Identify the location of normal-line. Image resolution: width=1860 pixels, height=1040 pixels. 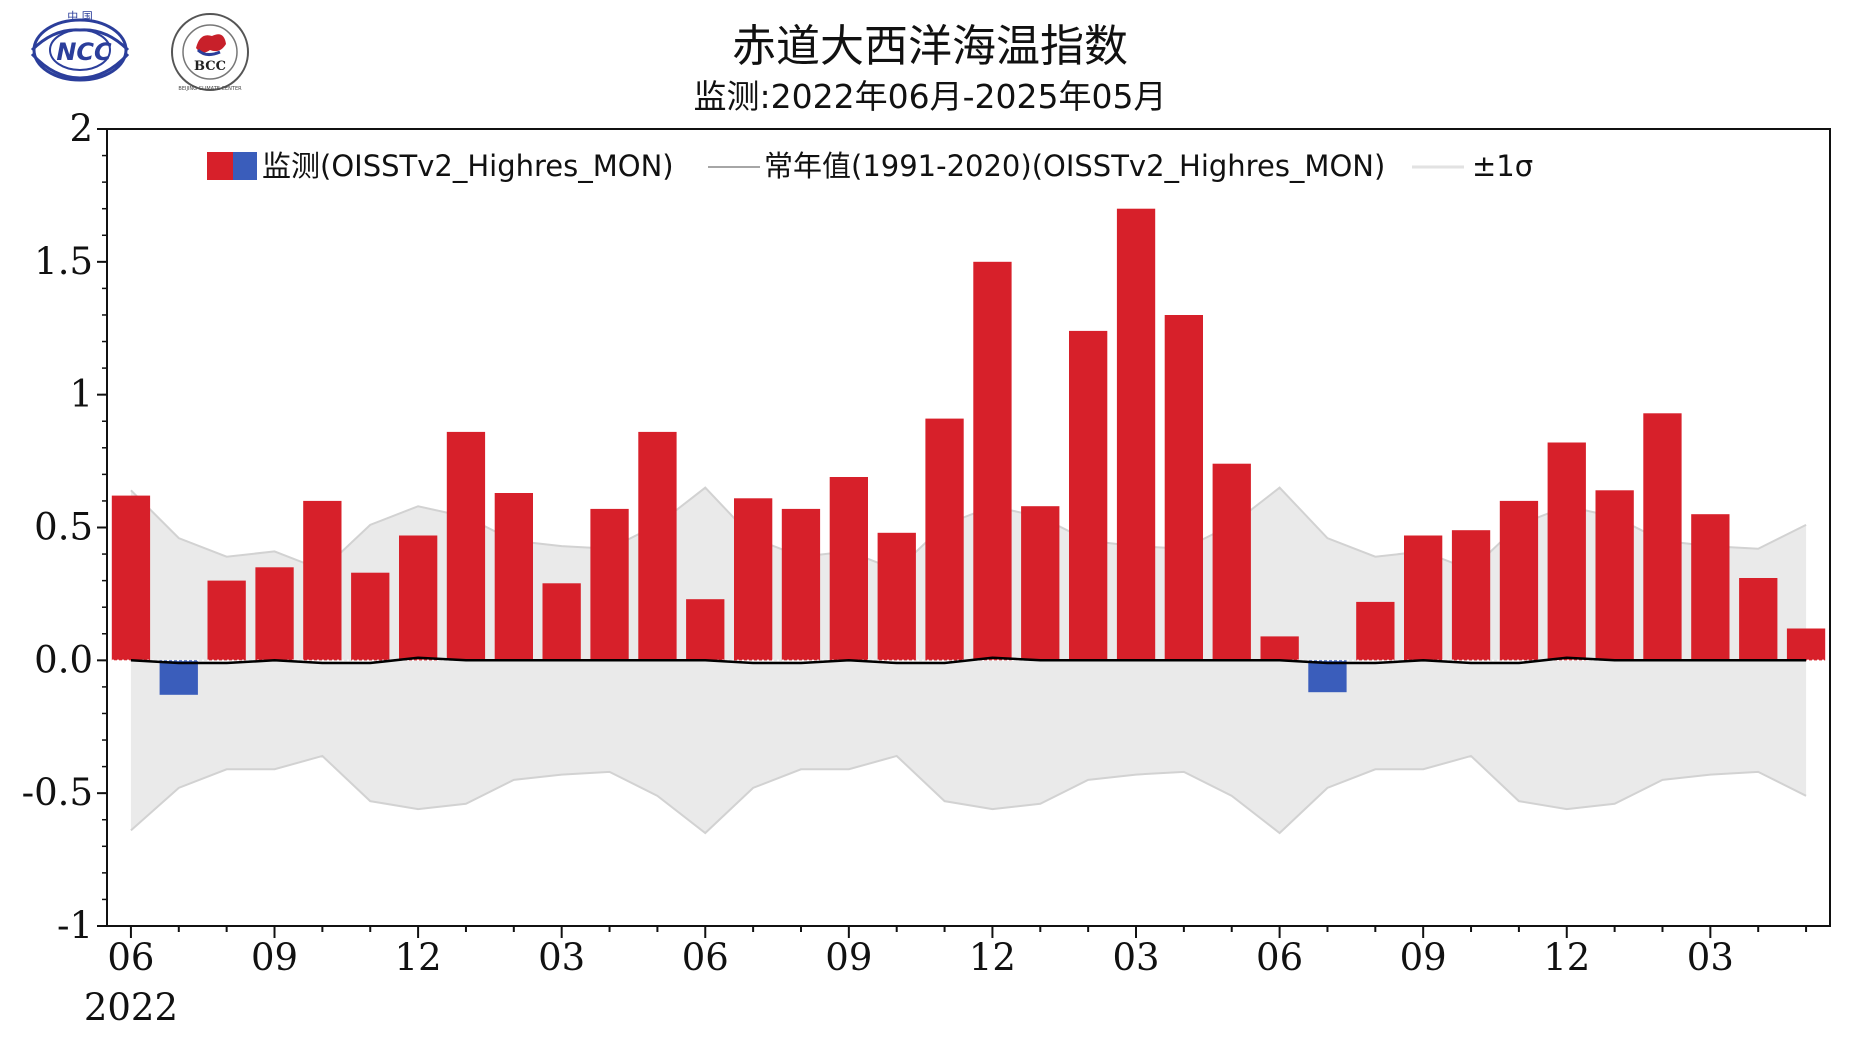
(968, 660).